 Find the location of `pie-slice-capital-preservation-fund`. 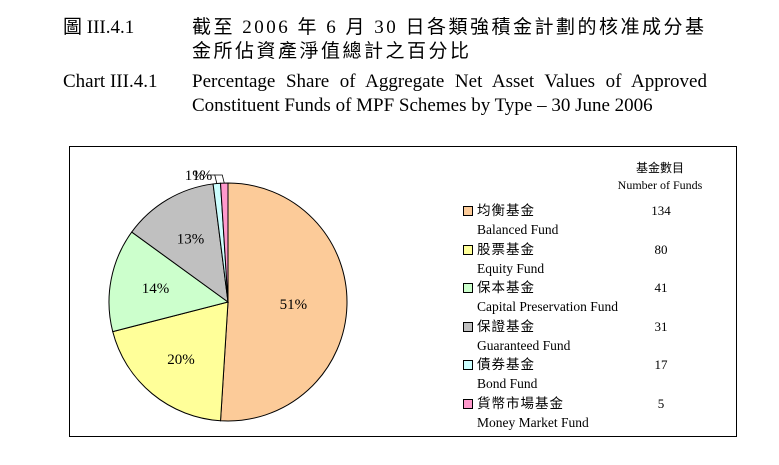

pie-slice-capital-preservation-fund is located at coordinates (169, 282).